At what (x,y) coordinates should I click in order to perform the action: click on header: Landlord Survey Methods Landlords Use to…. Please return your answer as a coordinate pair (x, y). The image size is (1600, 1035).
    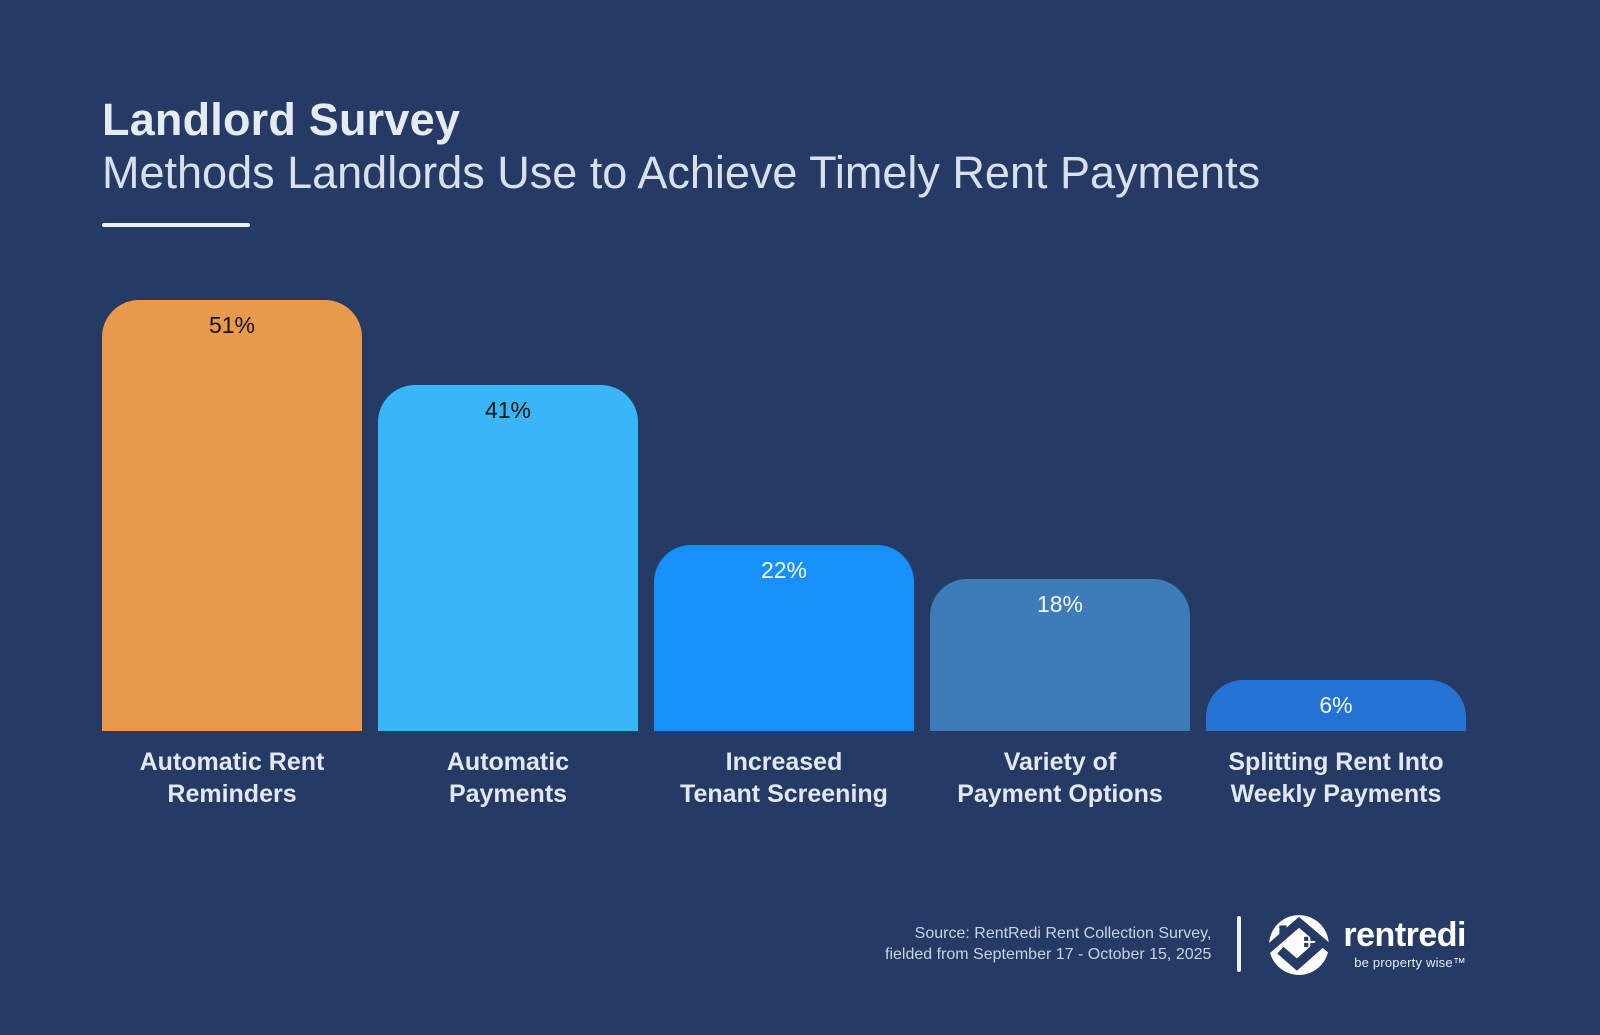
    Looking at the image, I should click on (681, 161).